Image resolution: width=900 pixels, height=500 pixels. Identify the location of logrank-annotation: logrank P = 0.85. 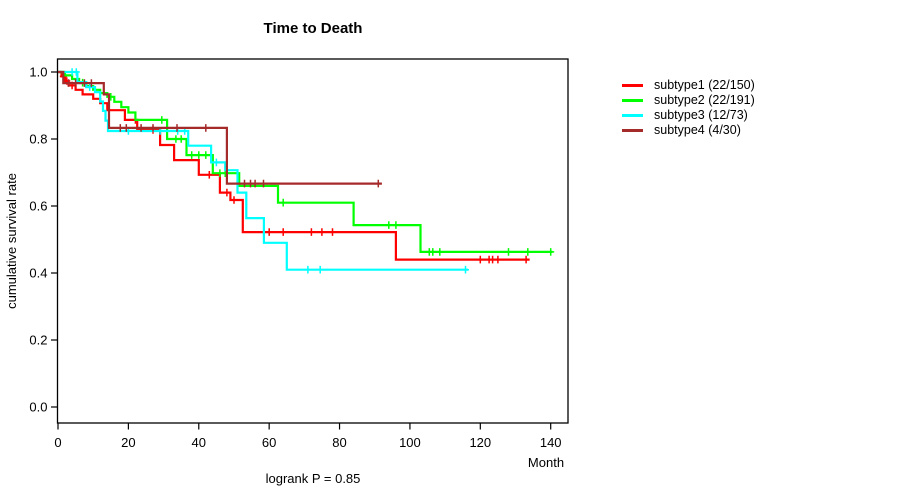
(313, 478).